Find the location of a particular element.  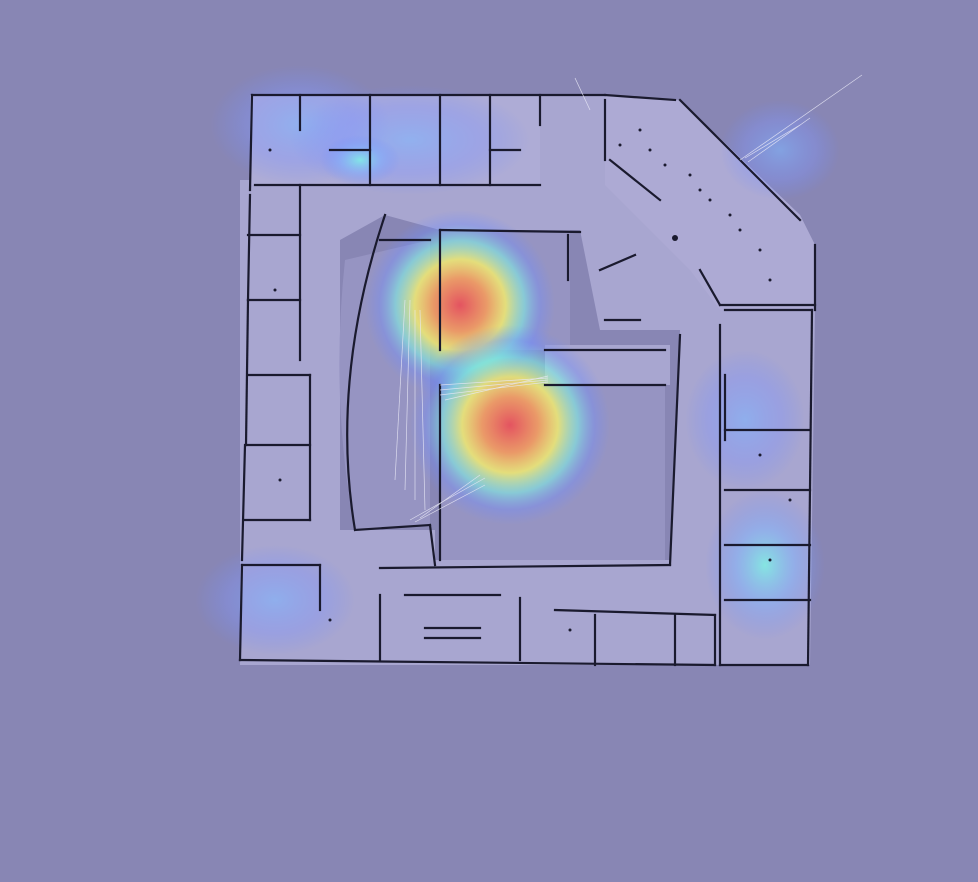

hotspot-east-lower is located at coordinates (765, 565).